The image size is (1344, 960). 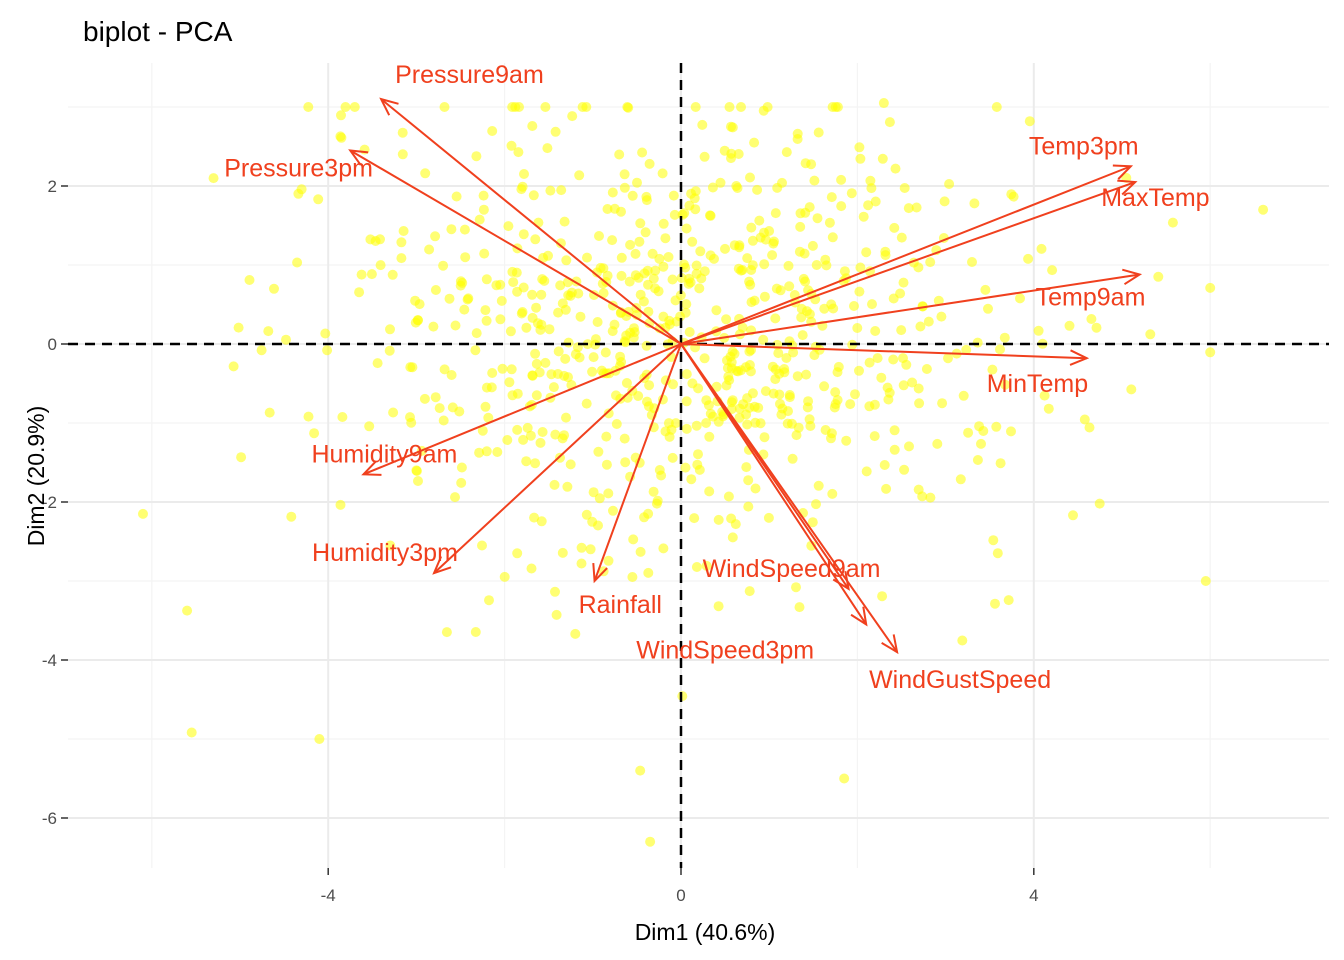 I want to click on x-tick-label: 4, so click(x=1033, y=895).